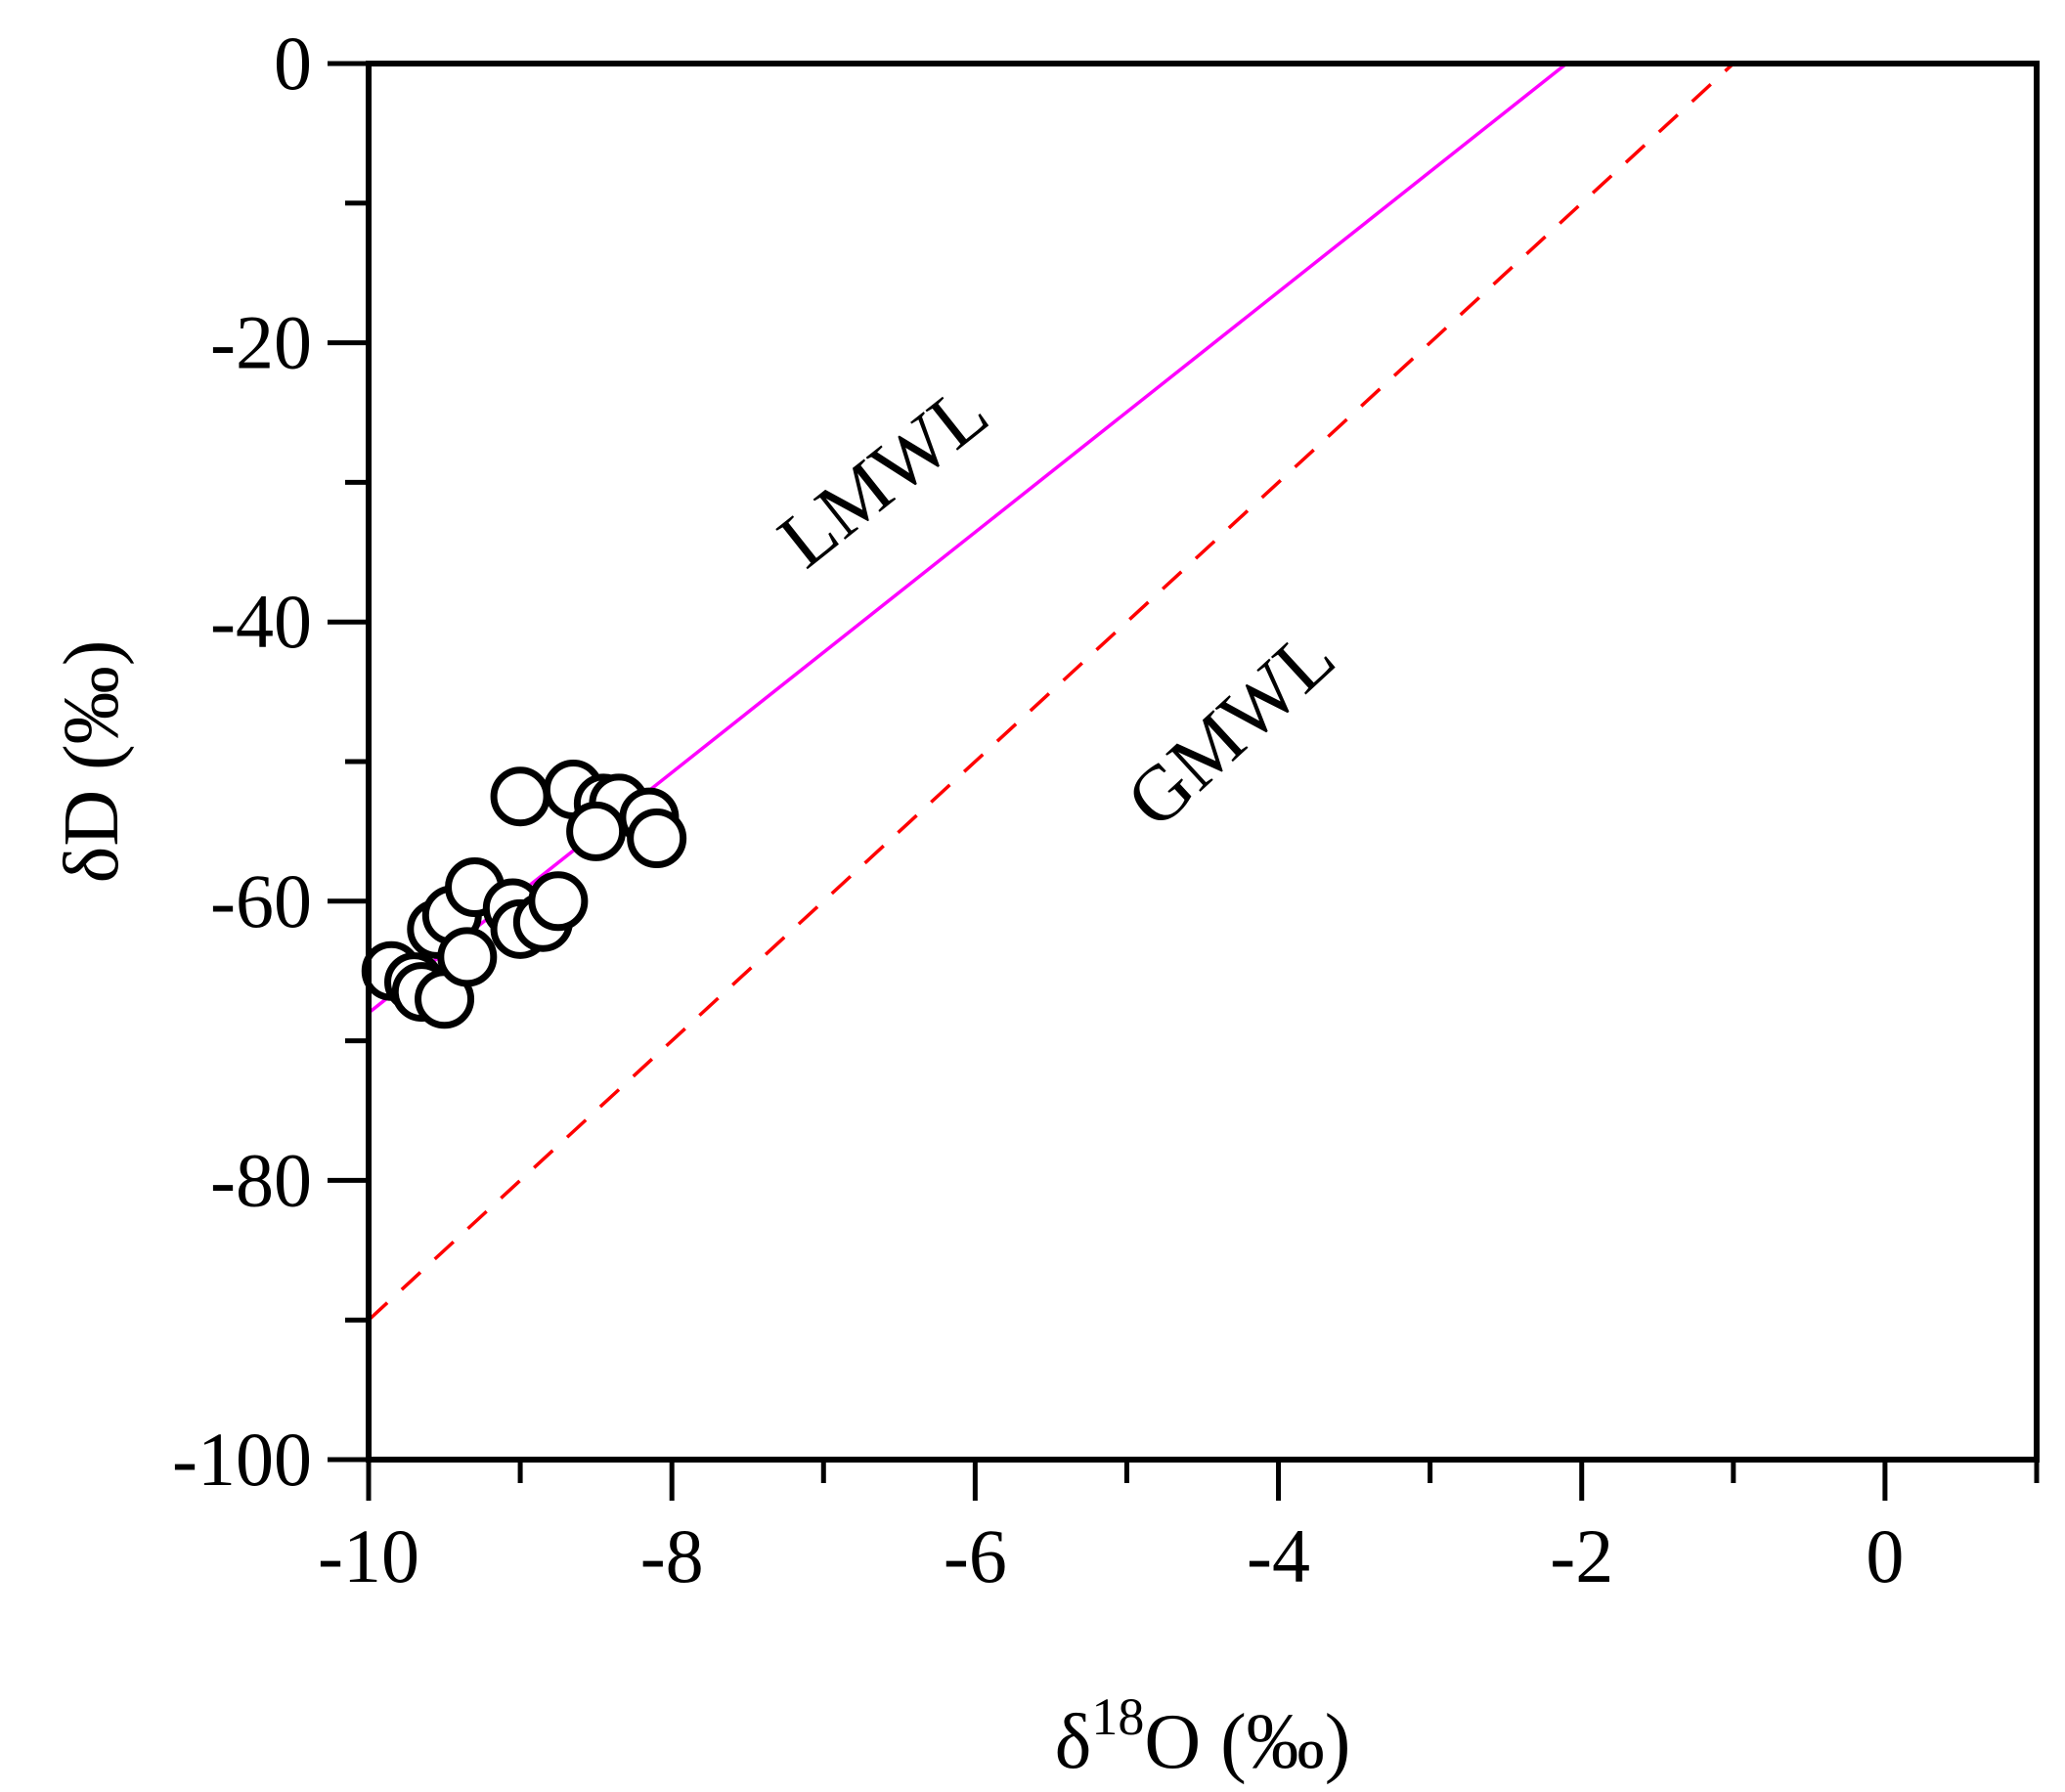 This screenshot has width=2065, height=1792. What do you see at coordinates (1247, 1742) in the screenshot?
I see `x-axis-title-suffix: O (‰)` at bounding box center [1247, 1742].